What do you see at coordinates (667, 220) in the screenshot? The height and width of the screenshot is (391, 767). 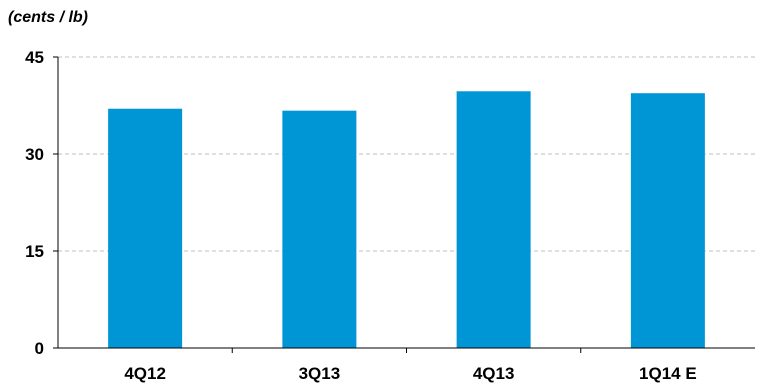 I see `bar-1q14-e` at bounding box center [667, 220].